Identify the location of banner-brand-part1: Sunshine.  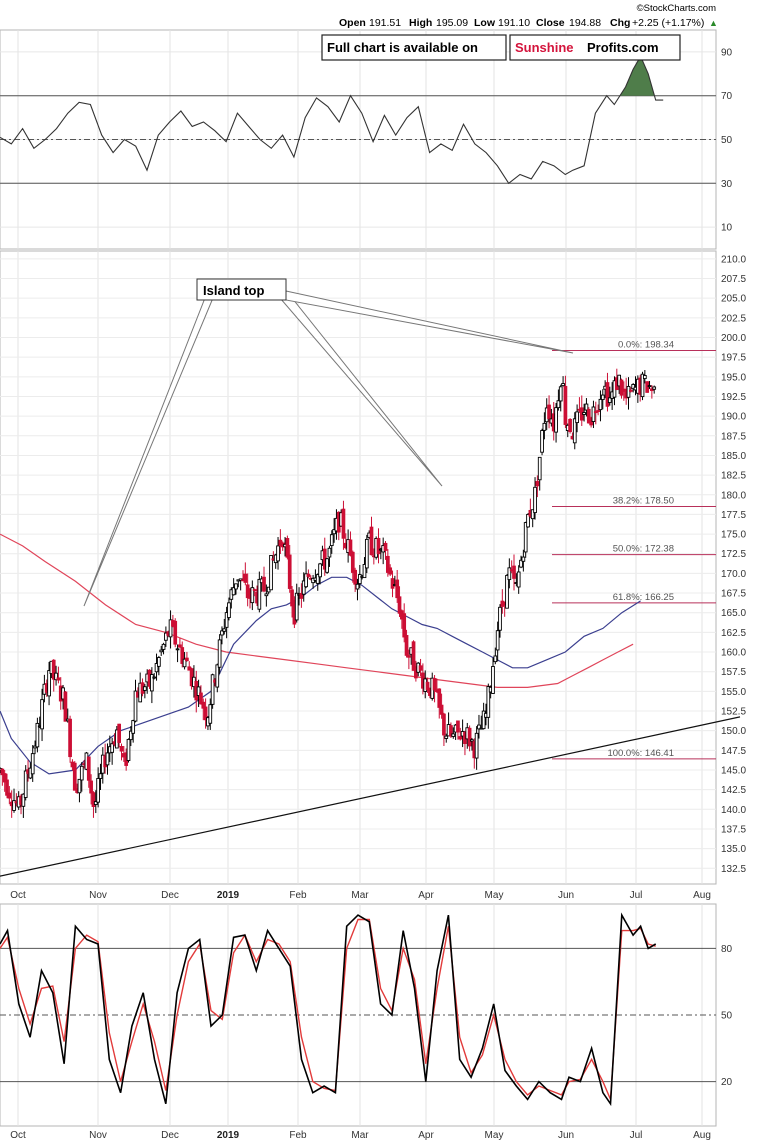
(544, 47).